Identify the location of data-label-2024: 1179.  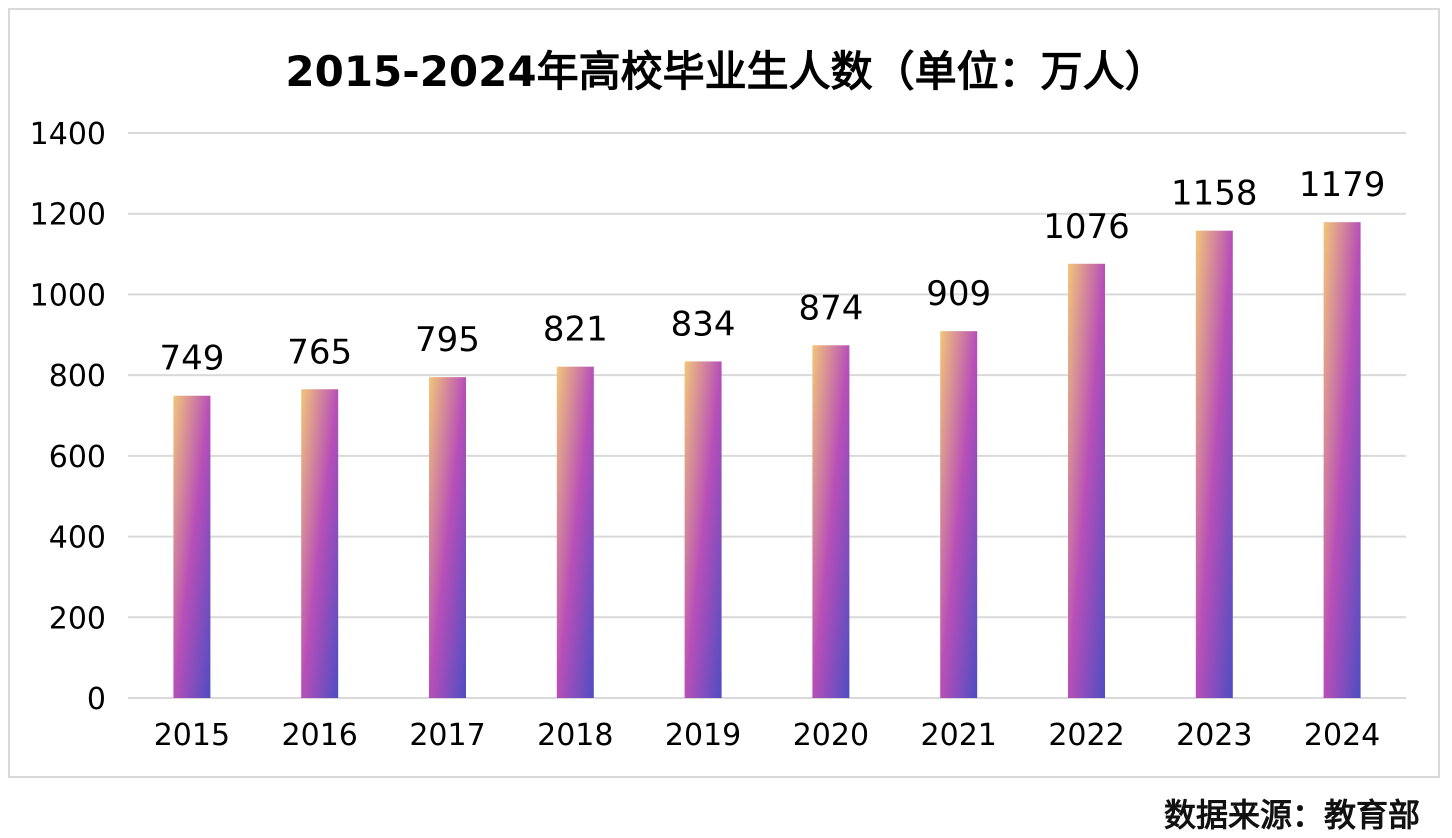
(1342, 185).